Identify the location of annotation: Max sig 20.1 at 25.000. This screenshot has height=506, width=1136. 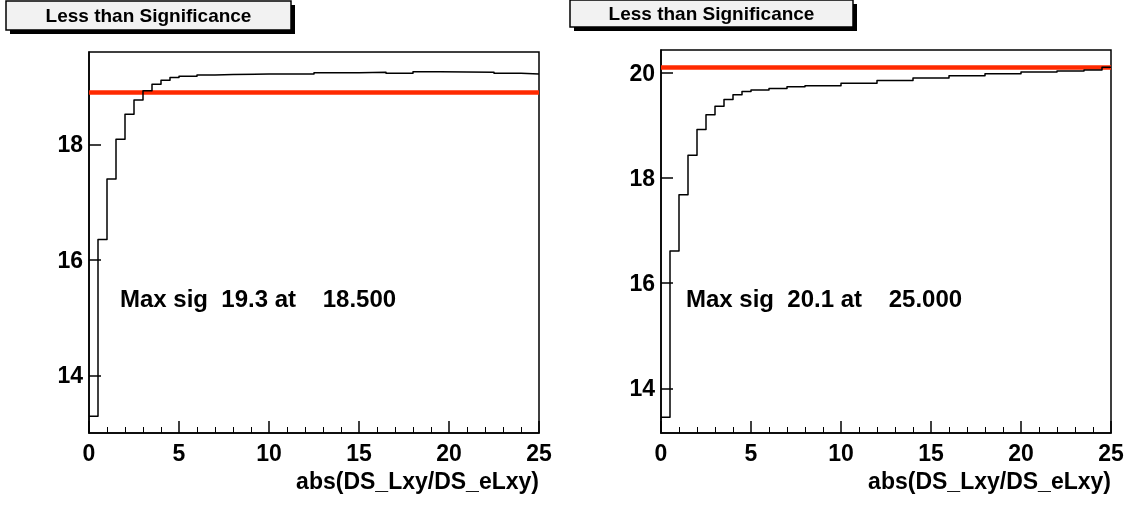
(824, 298).